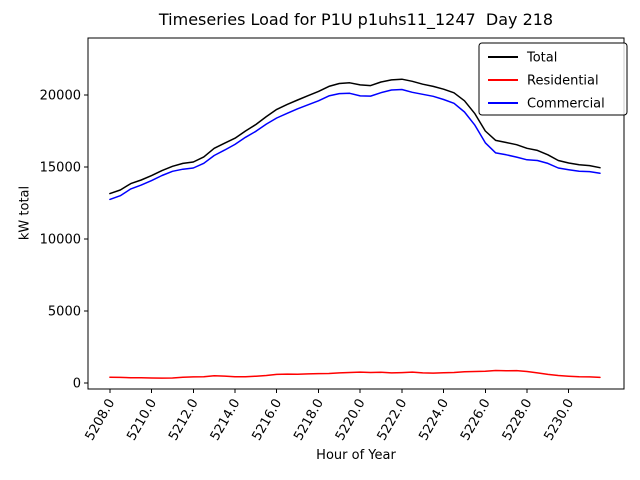 The image size is (640, 480). I want to click on legend-label-commercial: Commercial, so click(566, 104).